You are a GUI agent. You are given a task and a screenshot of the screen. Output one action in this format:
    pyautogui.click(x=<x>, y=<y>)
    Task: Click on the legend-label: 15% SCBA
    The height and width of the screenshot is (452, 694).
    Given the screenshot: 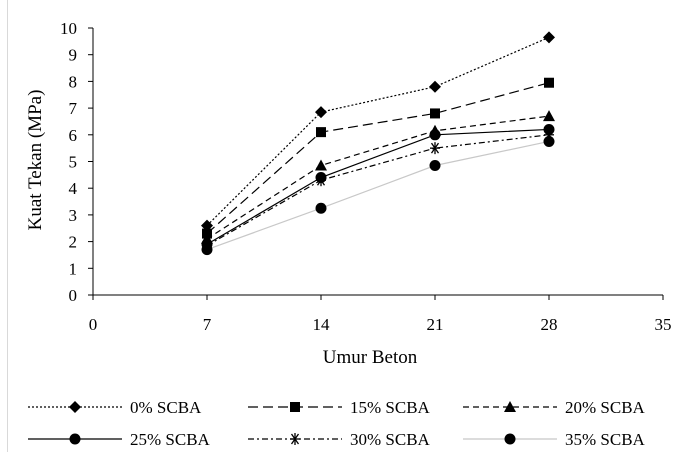 What is the action you would take?
    pyautogui.click(x=390, y=407)
    